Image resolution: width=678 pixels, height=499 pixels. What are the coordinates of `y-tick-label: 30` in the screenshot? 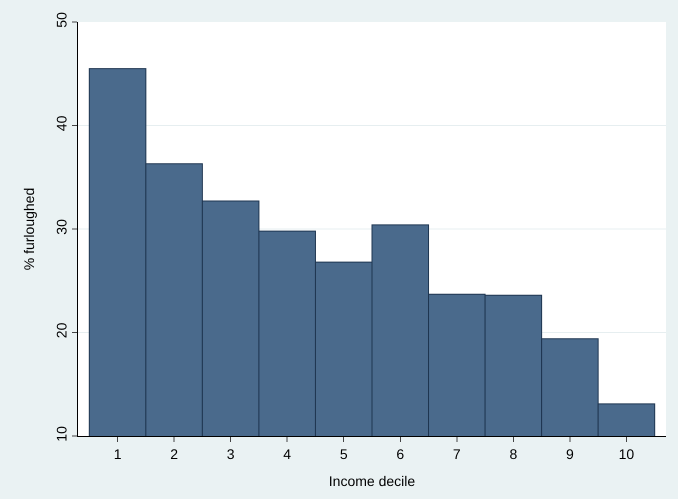 It's located at (61, 226).